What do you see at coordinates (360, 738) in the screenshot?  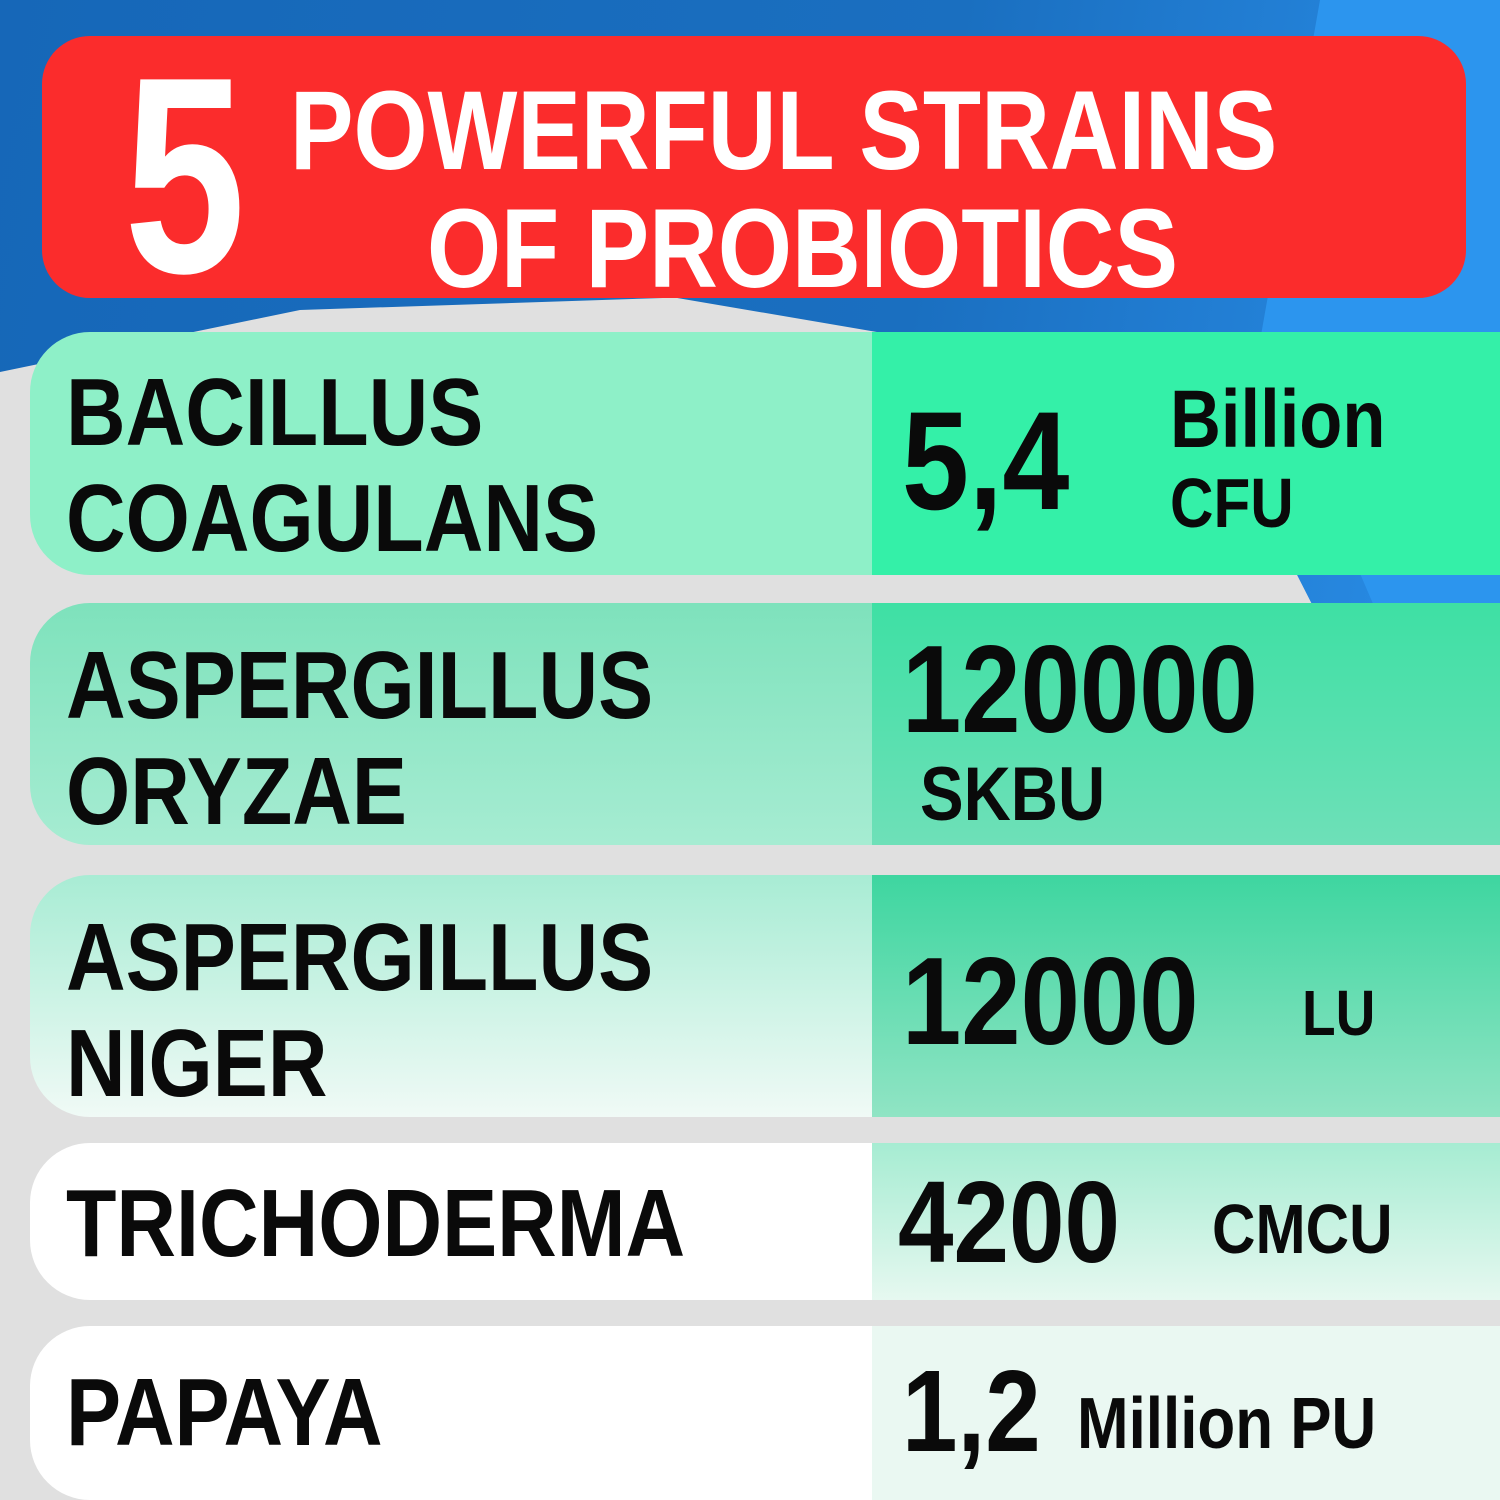 I see `strain-name: ASPERGILLUS ORYZAE` at bounding box center [360, 738].